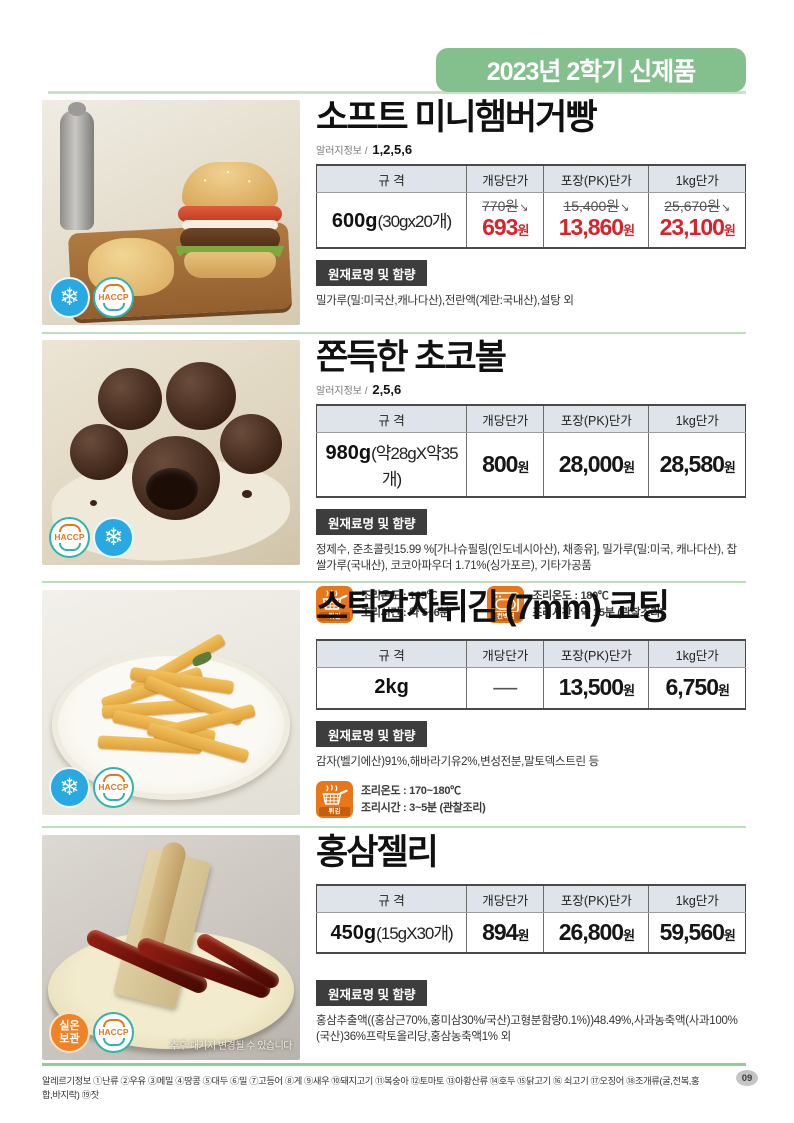  I want to click on cooking-conditions: 조리온도 : 180℃ 조리시간 : 약 15분 (관찰조리), so click(597, 605).